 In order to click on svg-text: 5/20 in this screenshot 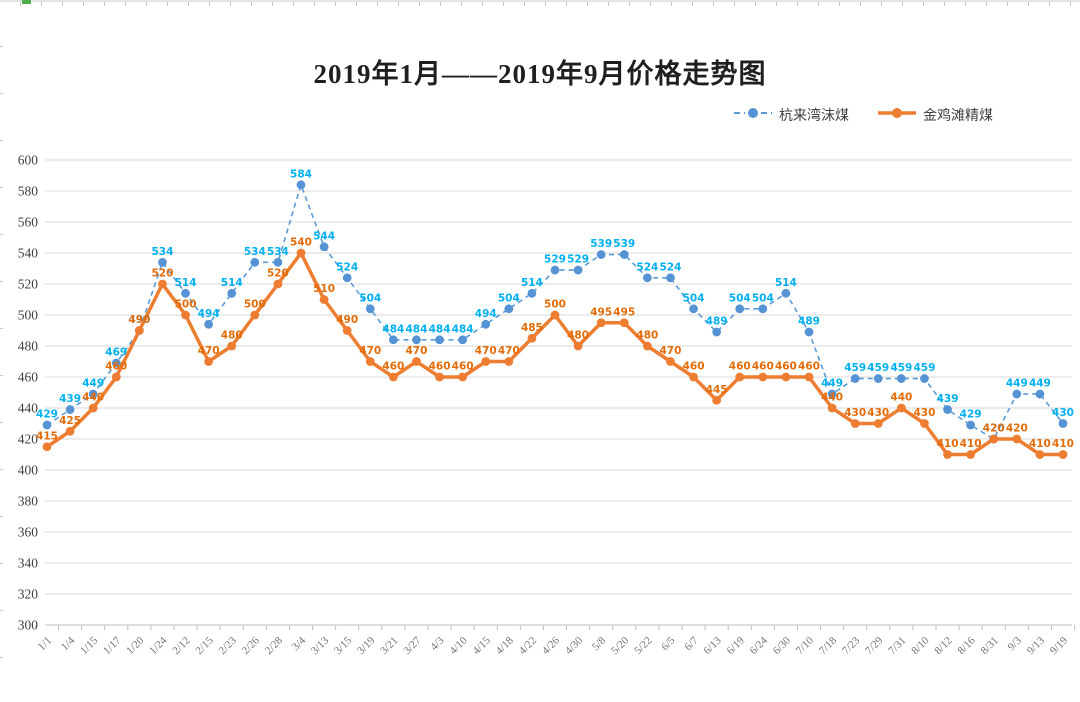, I will do `click(620, 645)`.